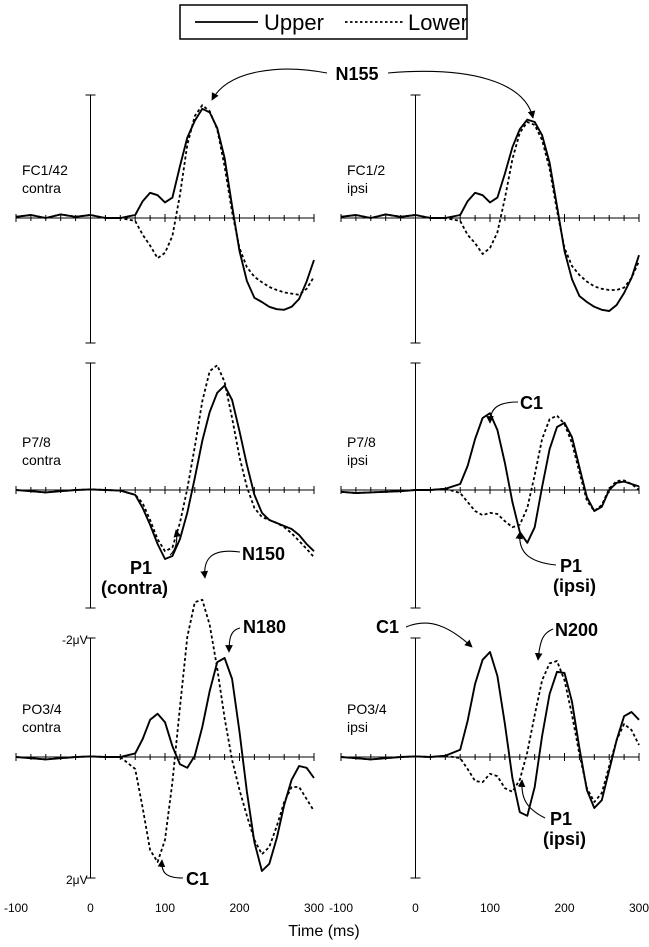  What do you see at coordinates (323, 931) in the screenshot?
I see `x-axis-title: Time (ms)` at bounding box center [323, 931].